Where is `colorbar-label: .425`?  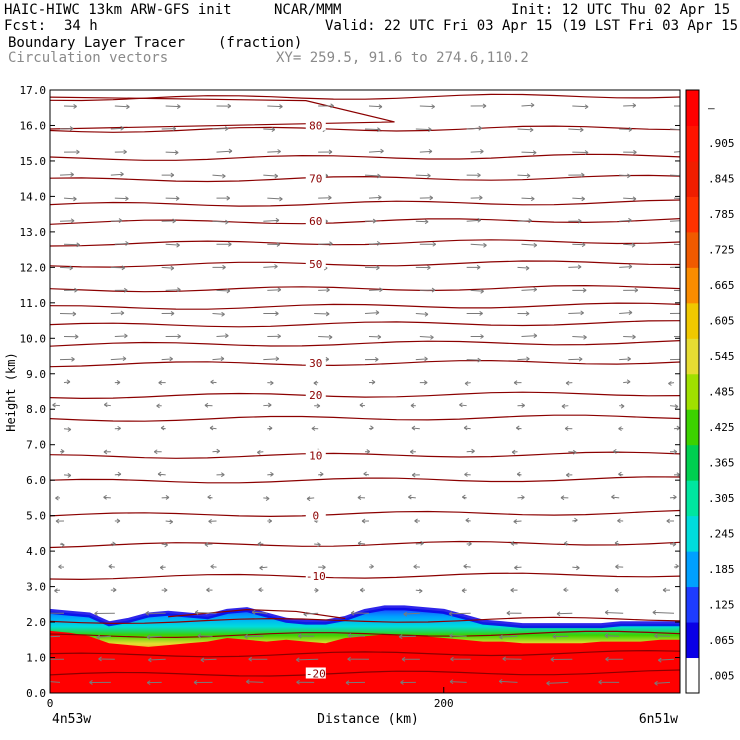 colorbar-label: .425 is located at coordinates (721, 427).